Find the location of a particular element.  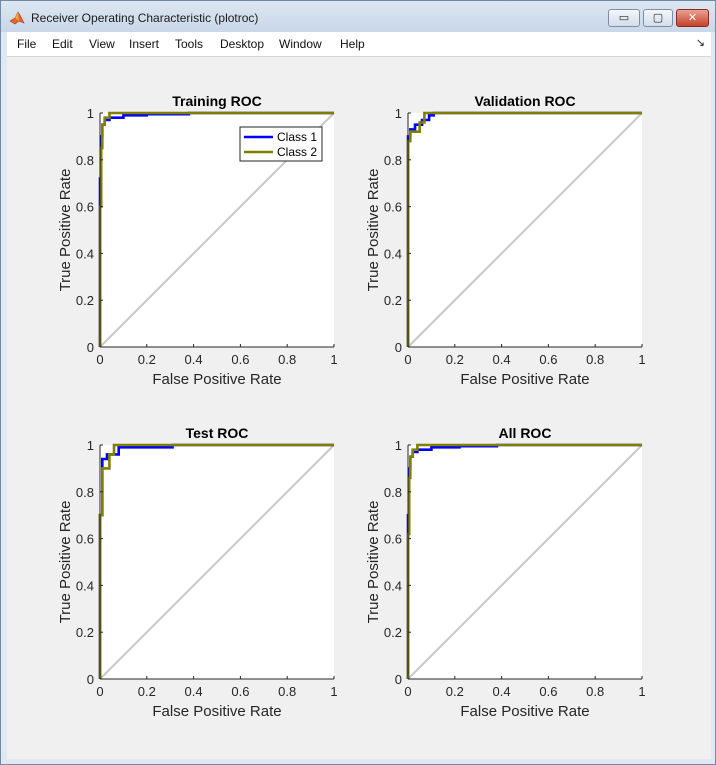

menu-tools: Tools is located at coordinates (189, 44).